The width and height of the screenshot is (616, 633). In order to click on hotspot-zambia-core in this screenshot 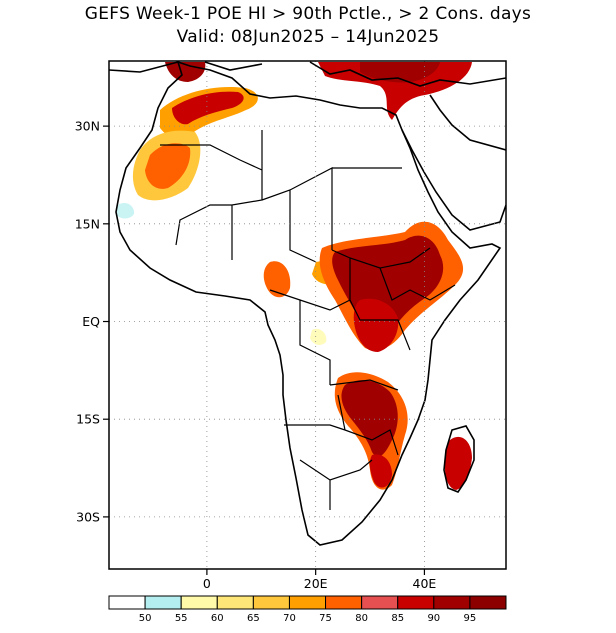, I will do `click(369, 418)`.